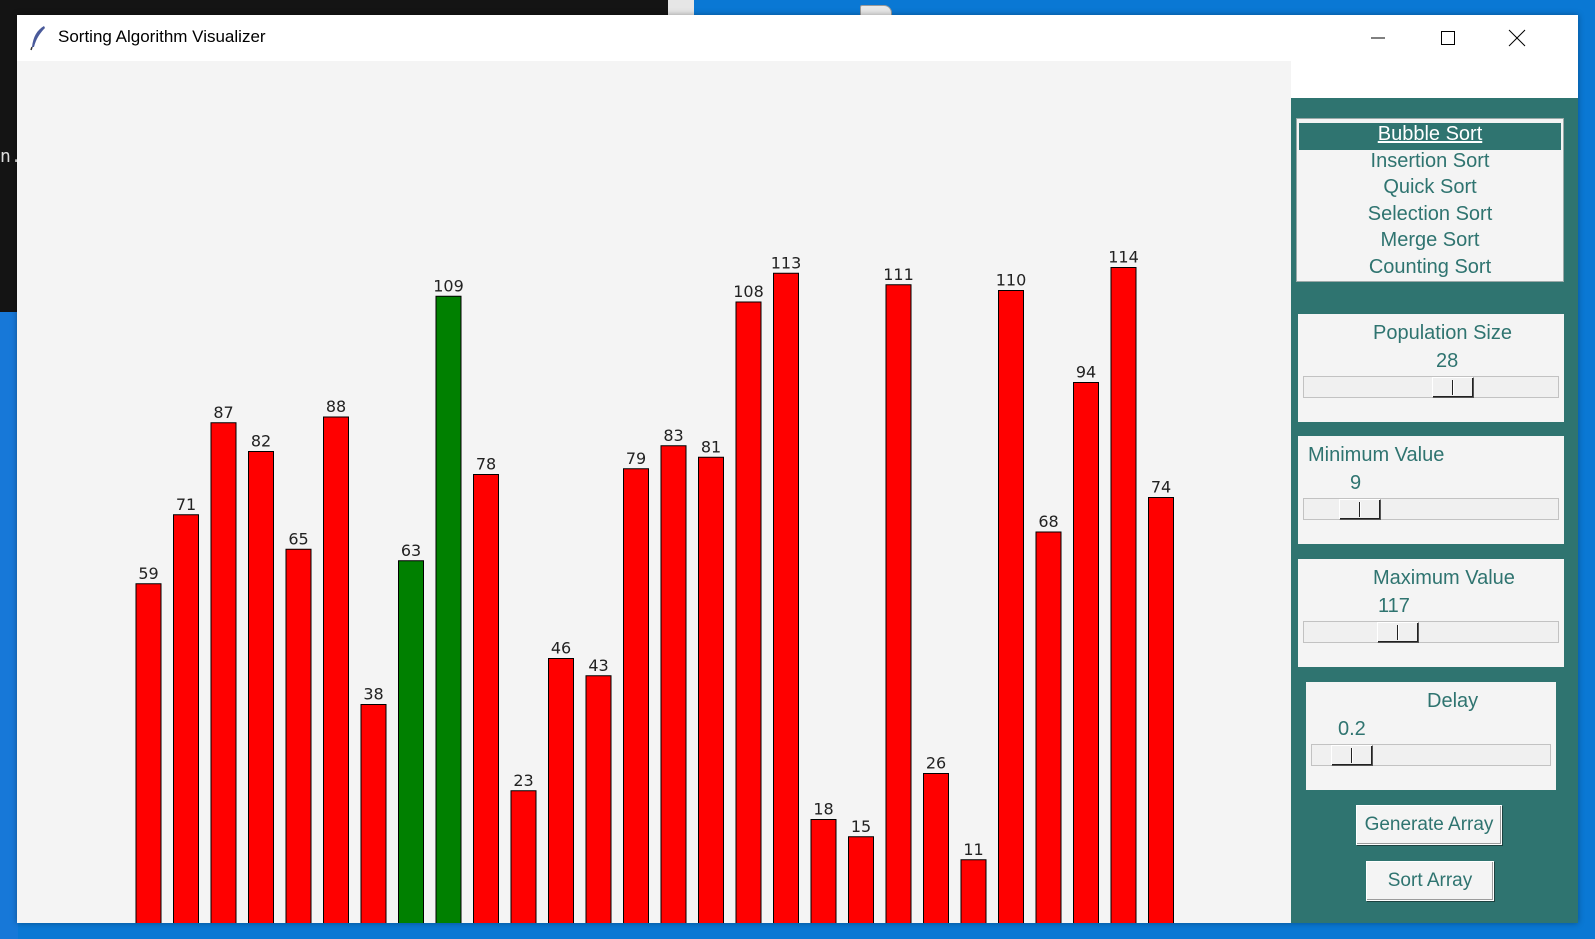 The image size is (1595, 939). I want to click on desktop-background, so click(9, 625).